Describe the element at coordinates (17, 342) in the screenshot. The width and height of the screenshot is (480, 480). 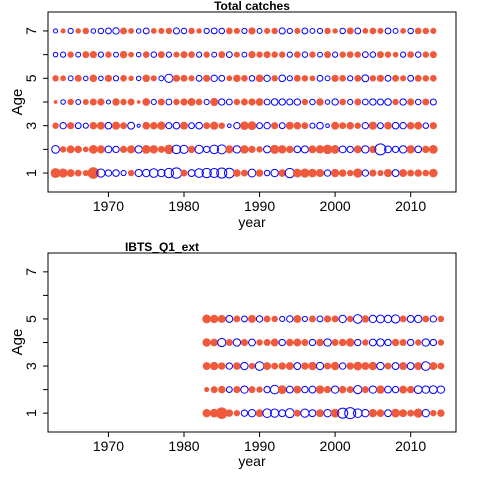
I see `y-axis-label: Age` at that location.